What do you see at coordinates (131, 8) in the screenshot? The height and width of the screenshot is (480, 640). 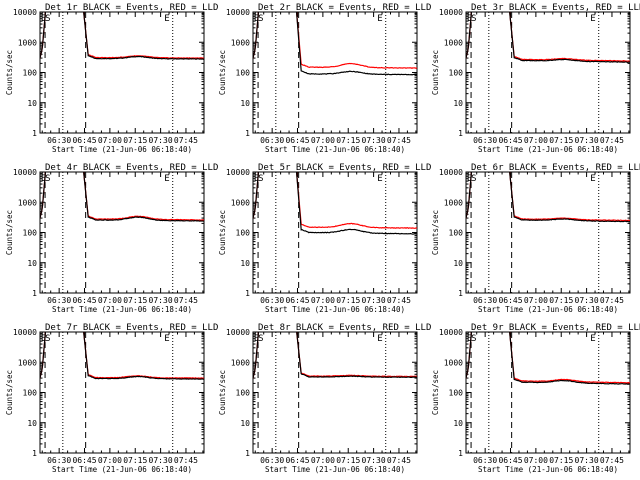 I see `panel-title: Det 1r BLACK = Events, RED = LLD` at bounding box center [131, 8].